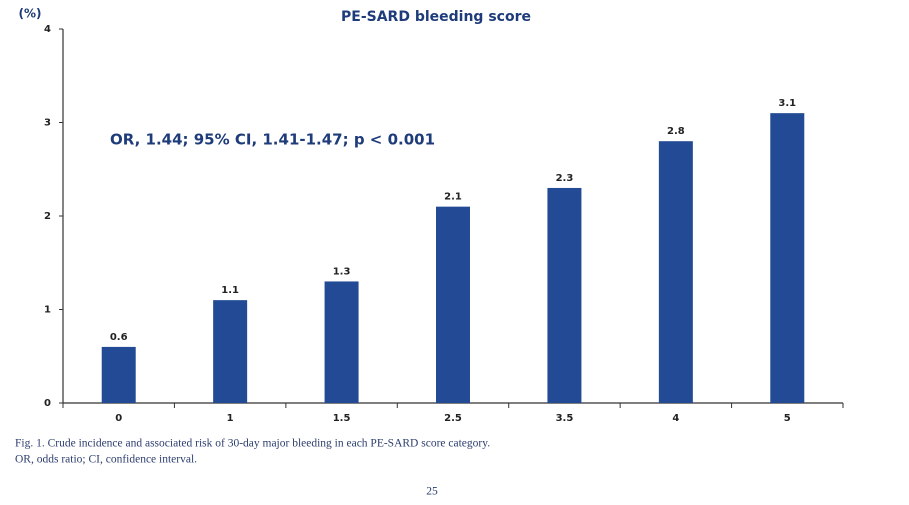 The image size is (909, 505). I want to click on y-tick-label: 1, so click(47, 310).